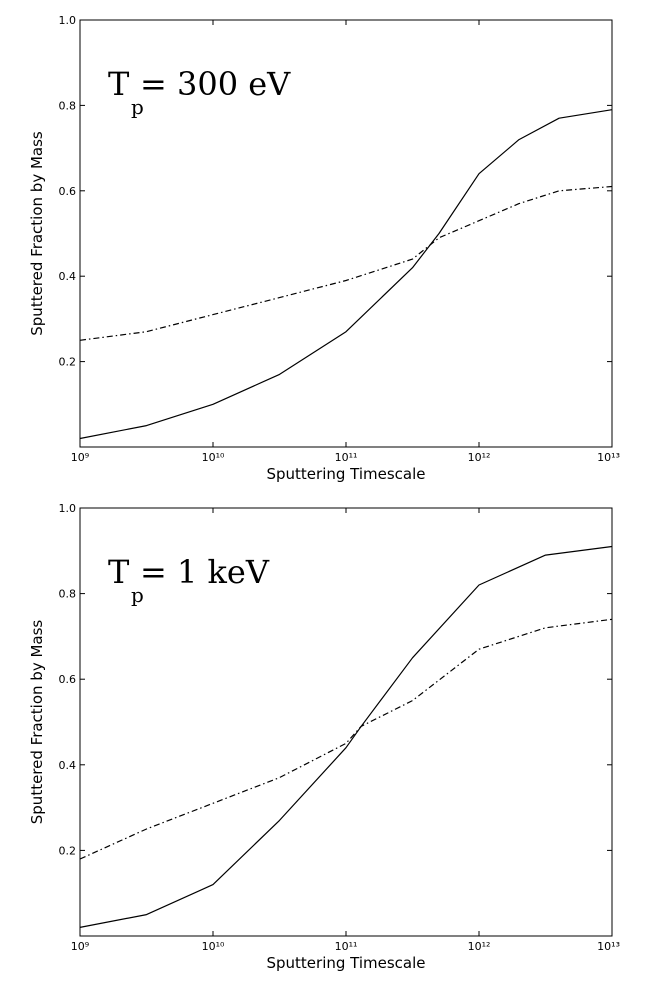  I want to click on panel-label-value: = 1 keV, so click(205, 572).